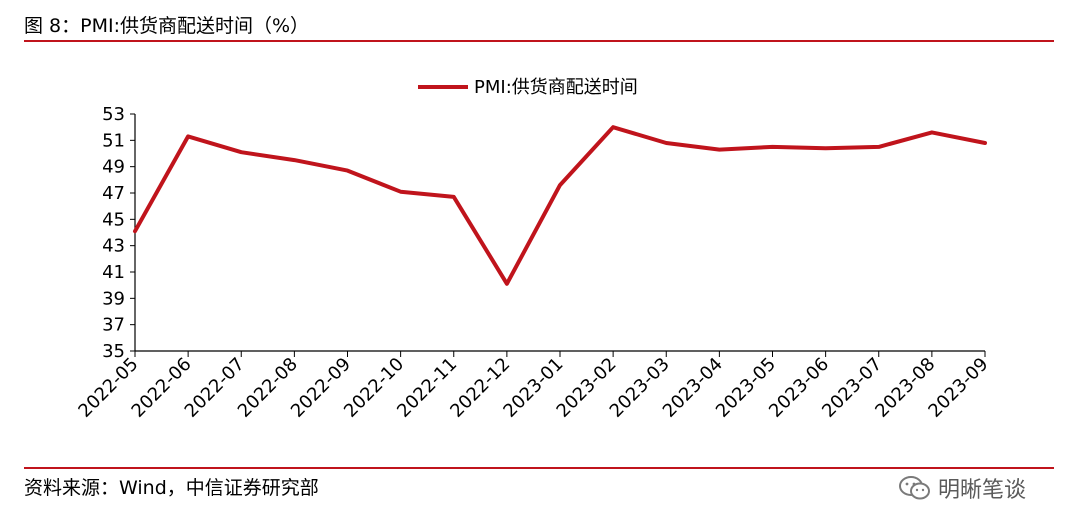  What do you see at coordinates (914, 488) in the screenshot?
I see `wechat-icon` at bounding box center [914, 488].